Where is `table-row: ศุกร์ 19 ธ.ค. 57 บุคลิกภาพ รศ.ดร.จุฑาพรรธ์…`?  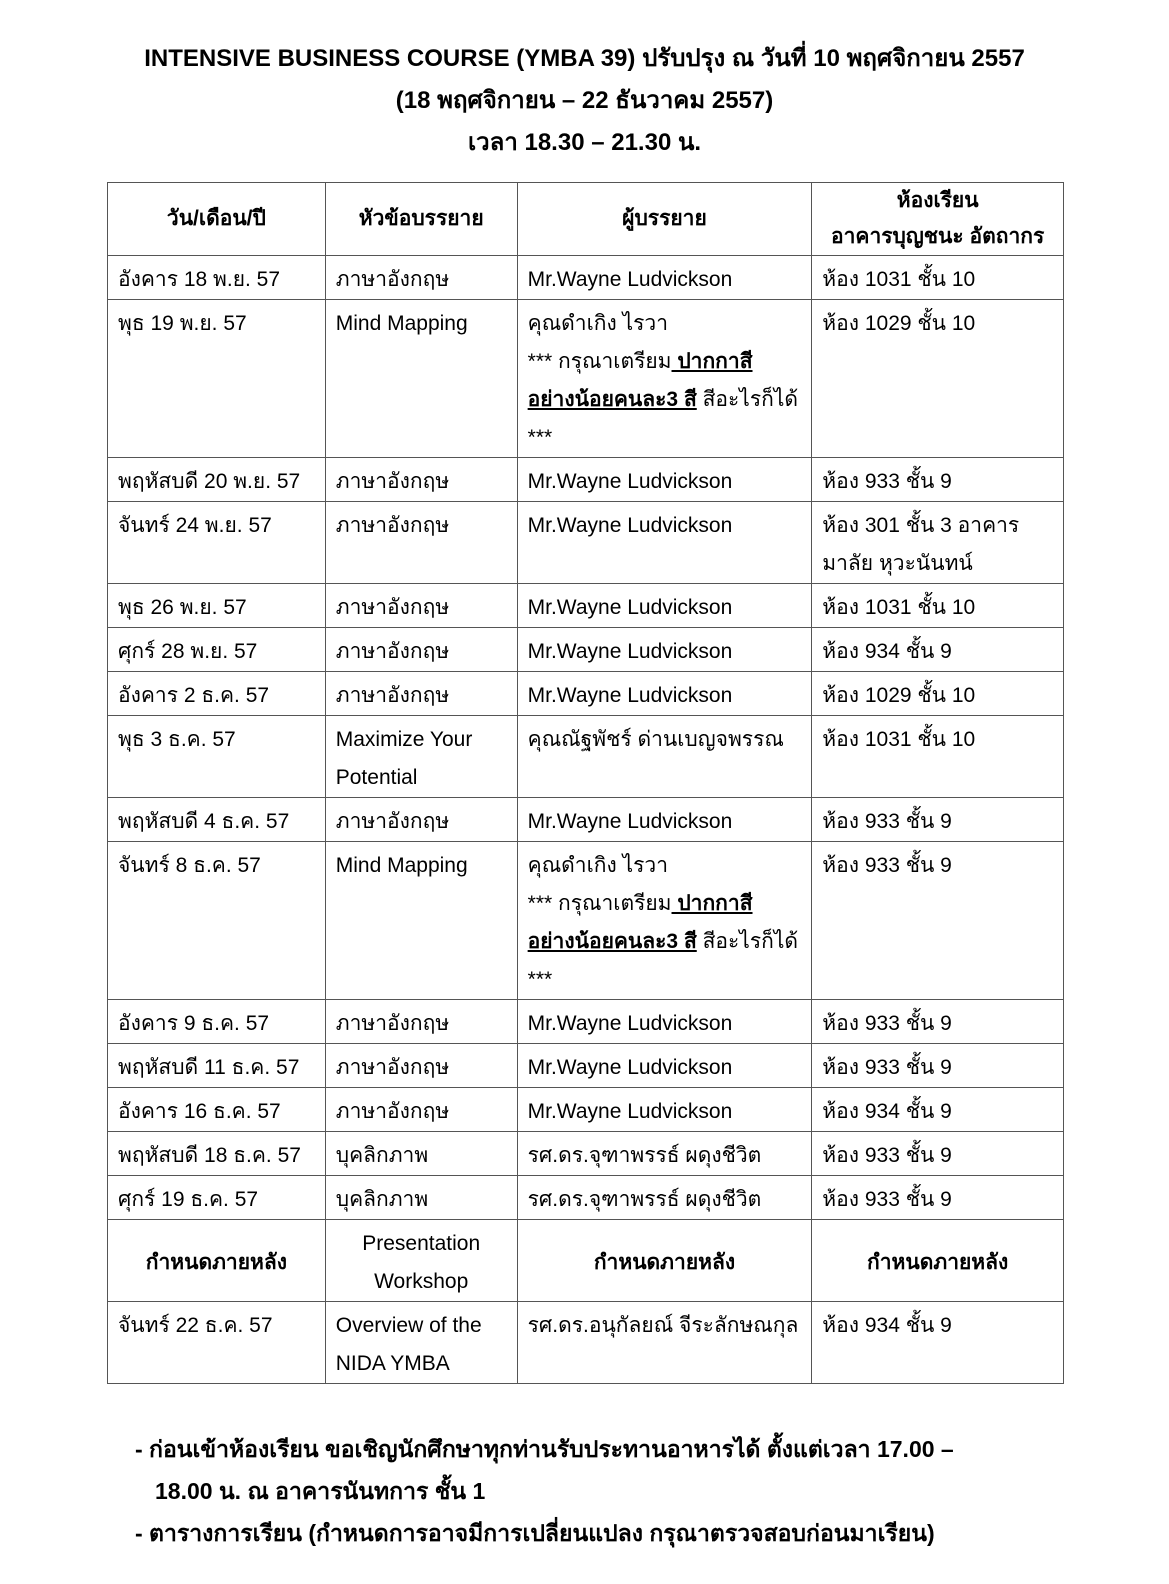 table-row: ศุกร์ 19 ธ.ค. 57 บุคลิกภาพ รศ.ดร.จุฑาพรรธ์… is located at coordinates (585, 1197).